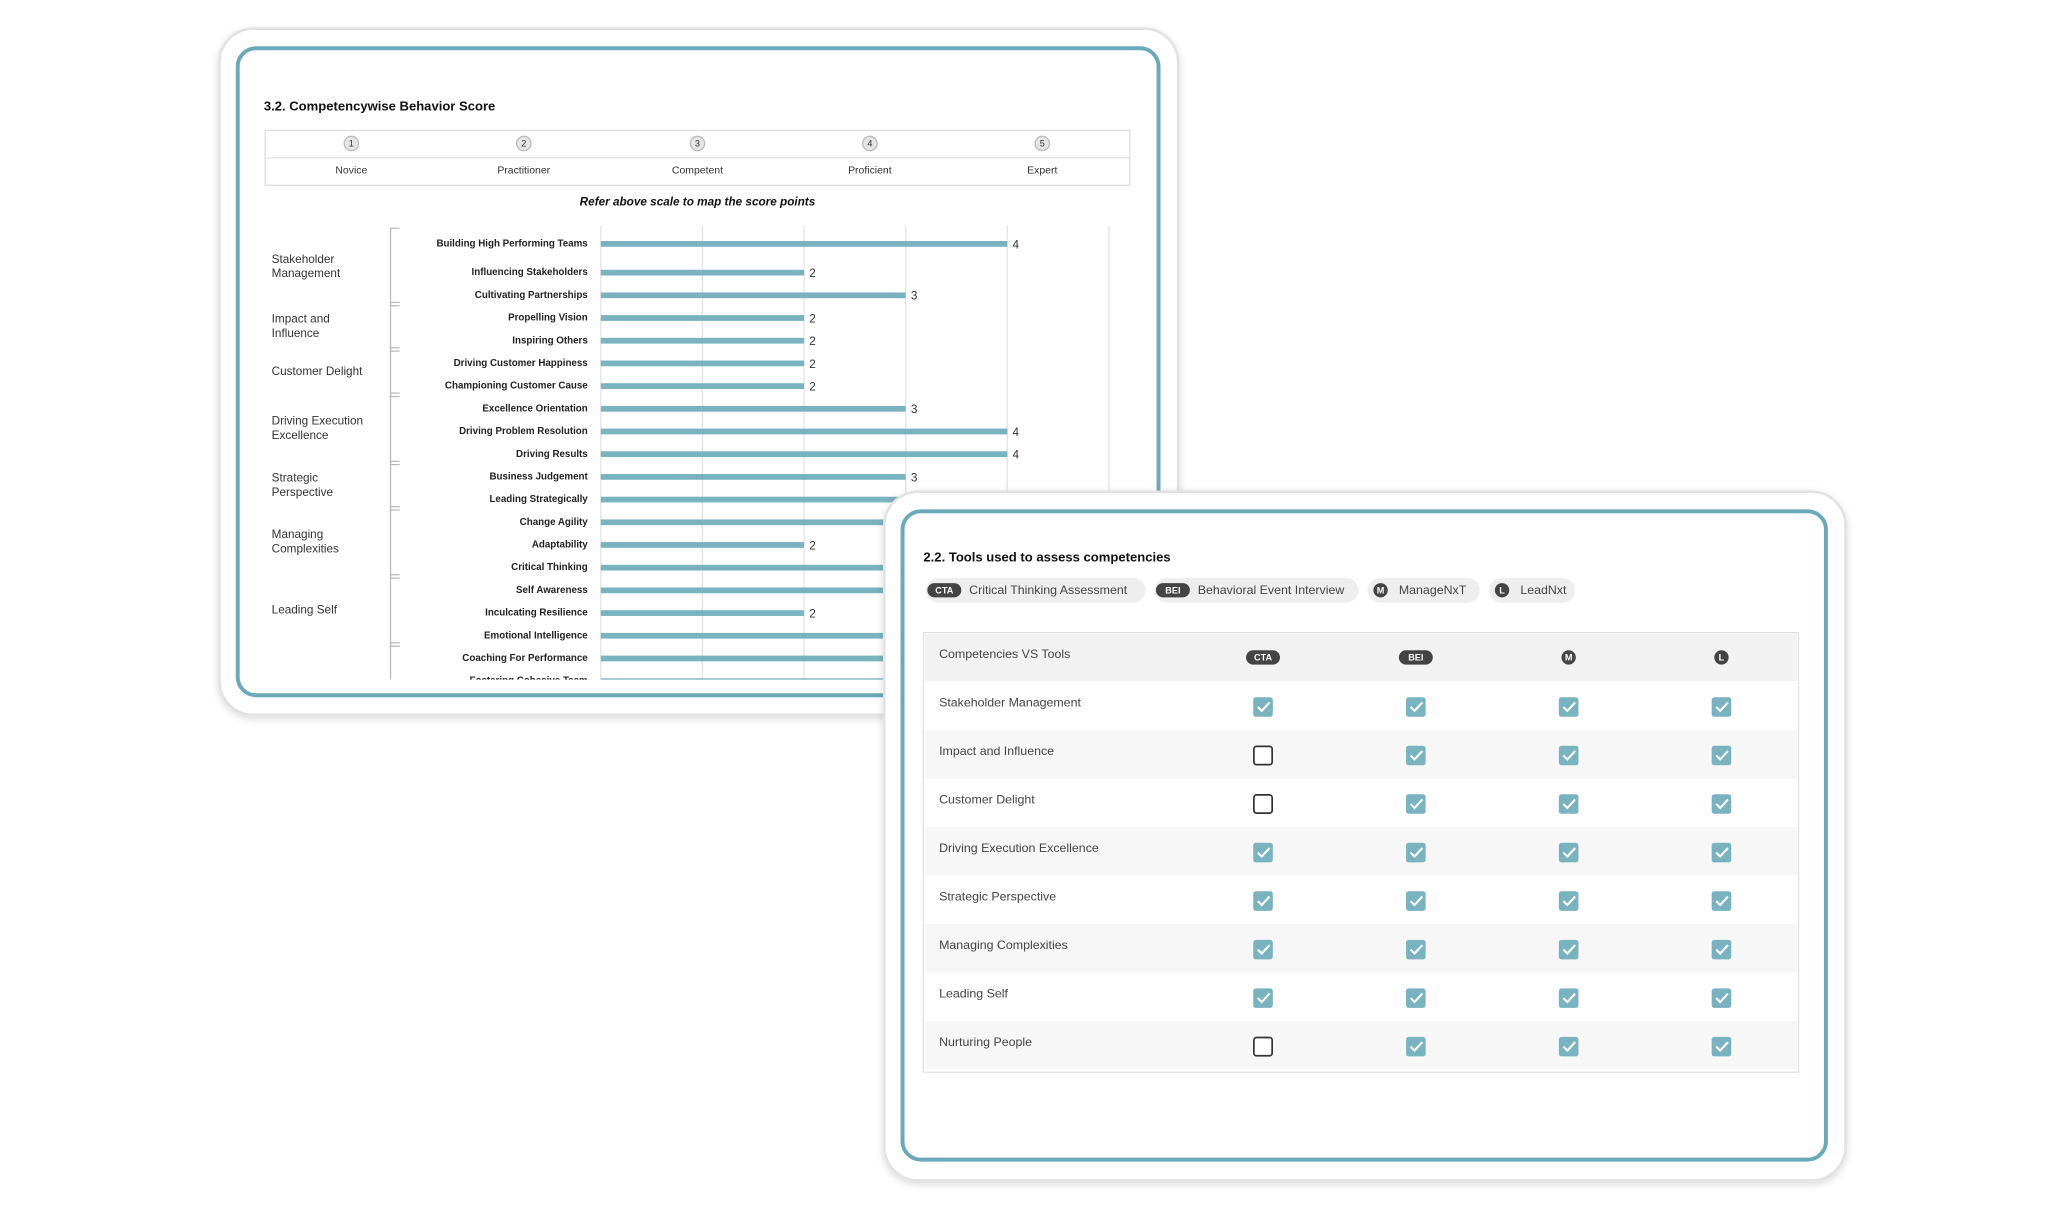 The image size is (2048, 1217). I want to click on column-badge: M, so click(1569, 657).